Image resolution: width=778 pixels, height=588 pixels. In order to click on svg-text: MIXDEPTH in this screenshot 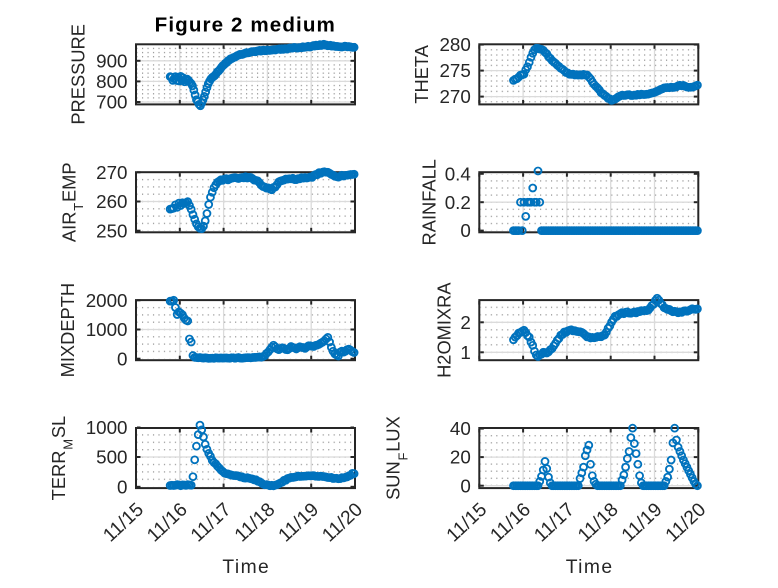, I will do `click(67, 330)`.